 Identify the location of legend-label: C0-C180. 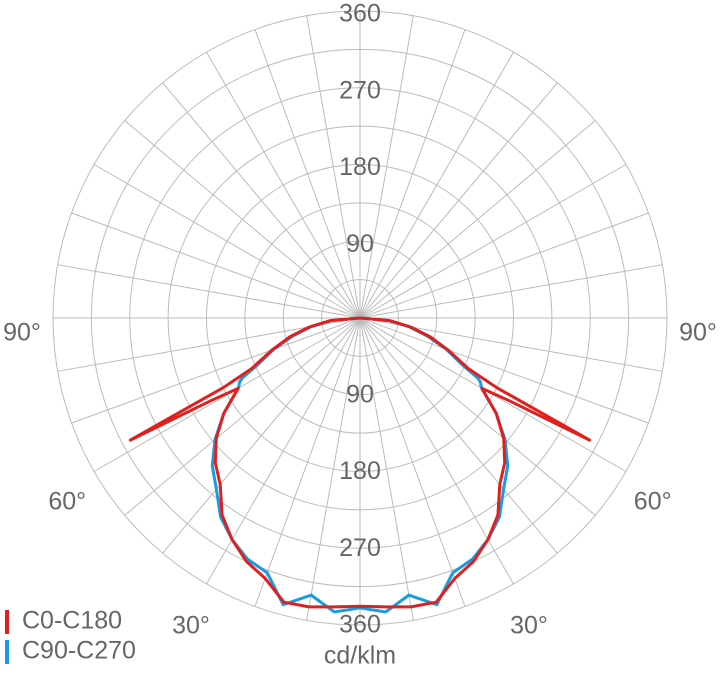
(72, 621).